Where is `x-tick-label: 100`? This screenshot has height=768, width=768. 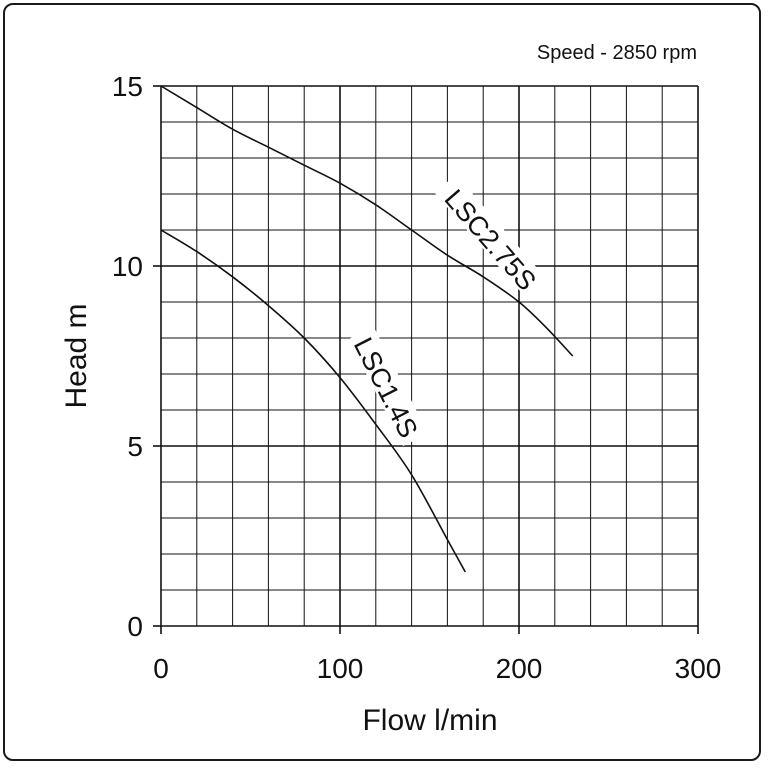
x-tick-label: 100 is located at coordinates (340, 668).